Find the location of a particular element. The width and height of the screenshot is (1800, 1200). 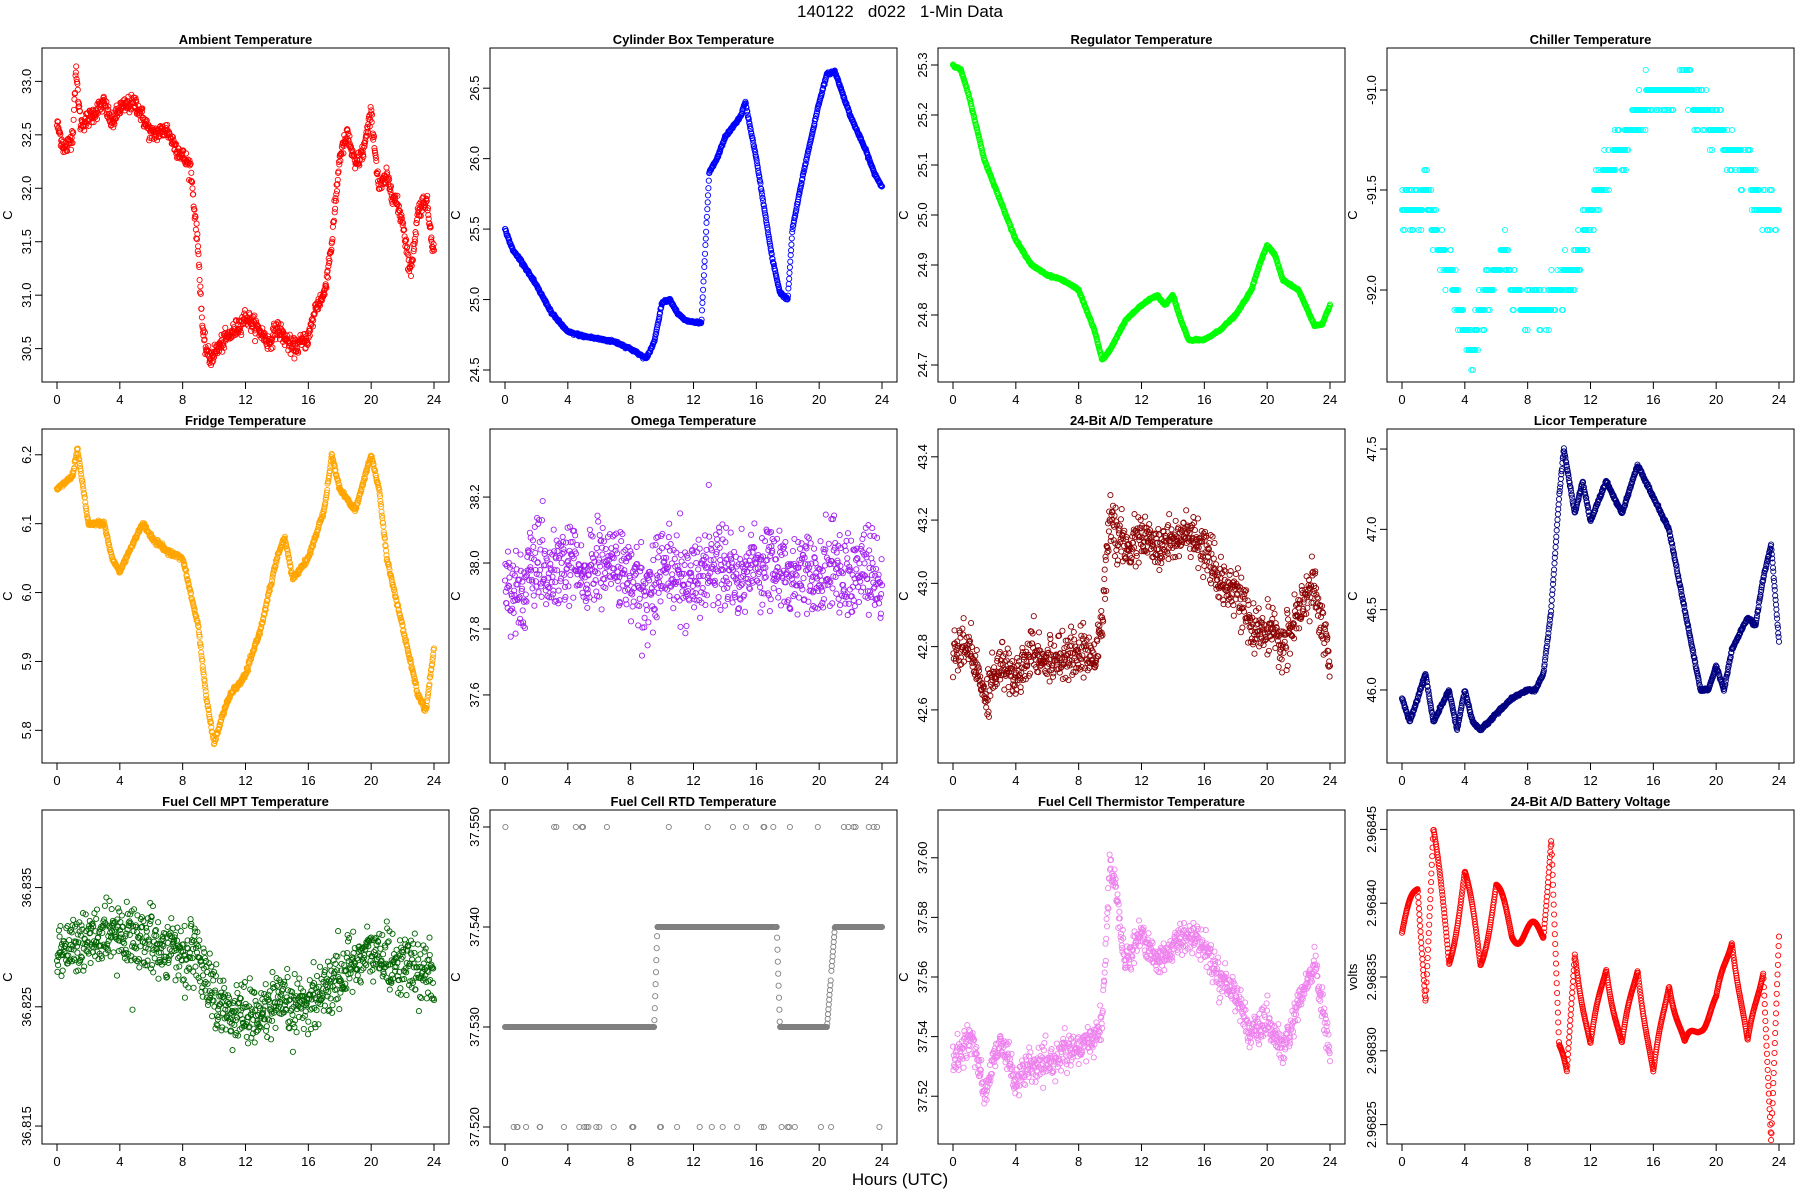

x-tick-label: 24 is located at coordinates (434, 780).